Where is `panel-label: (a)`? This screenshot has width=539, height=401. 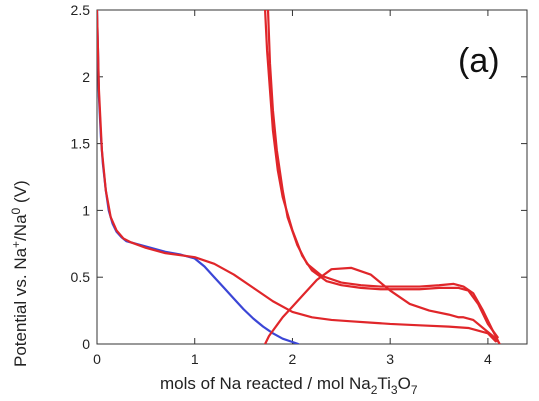
panel-label: (a) is located at coordinates (479, 61).